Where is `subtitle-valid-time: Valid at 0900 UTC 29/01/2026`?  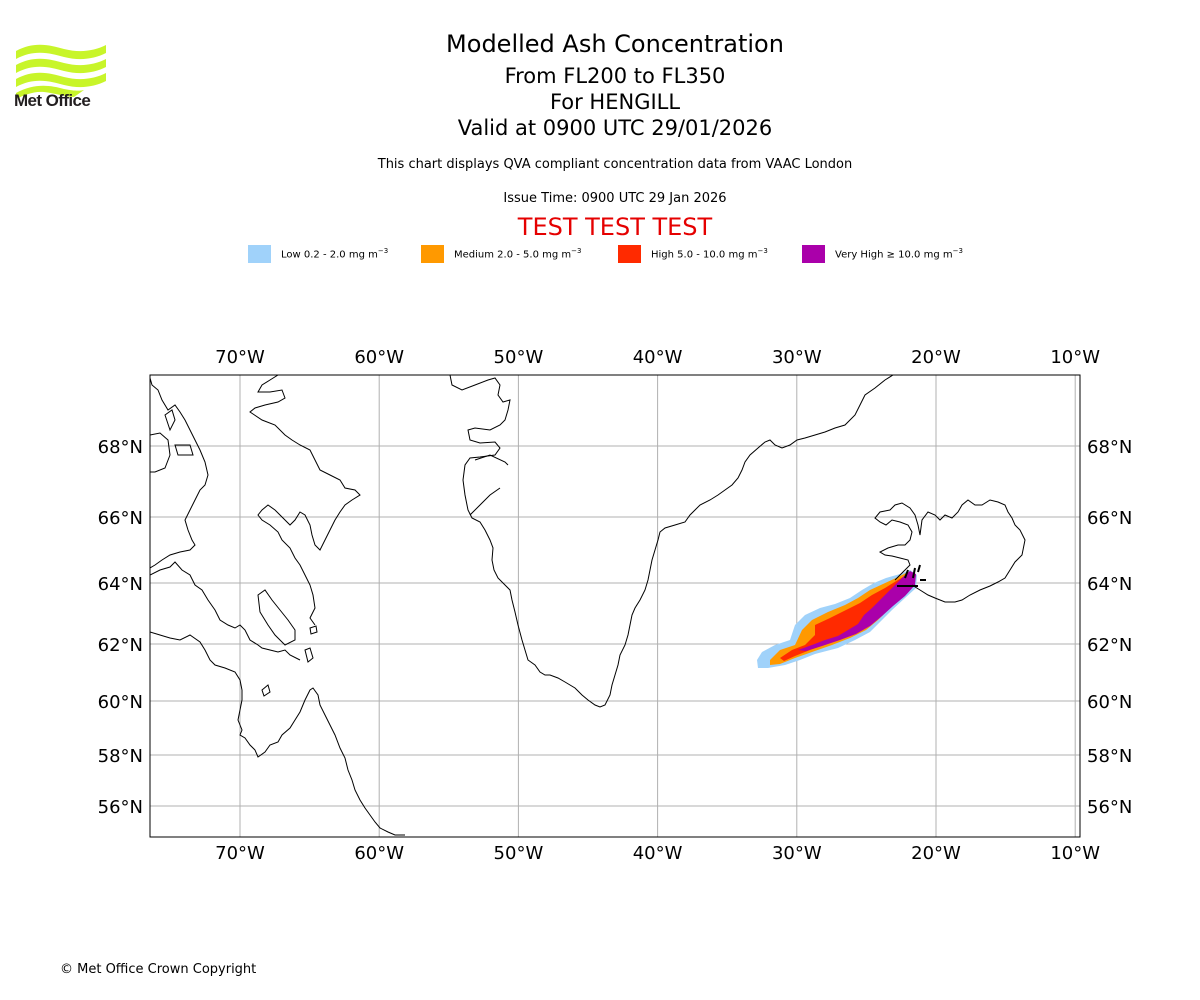
subtitle-valid-time: Valid at 0900 UTC 29/01/2026 is located at coordinates (615, 128).